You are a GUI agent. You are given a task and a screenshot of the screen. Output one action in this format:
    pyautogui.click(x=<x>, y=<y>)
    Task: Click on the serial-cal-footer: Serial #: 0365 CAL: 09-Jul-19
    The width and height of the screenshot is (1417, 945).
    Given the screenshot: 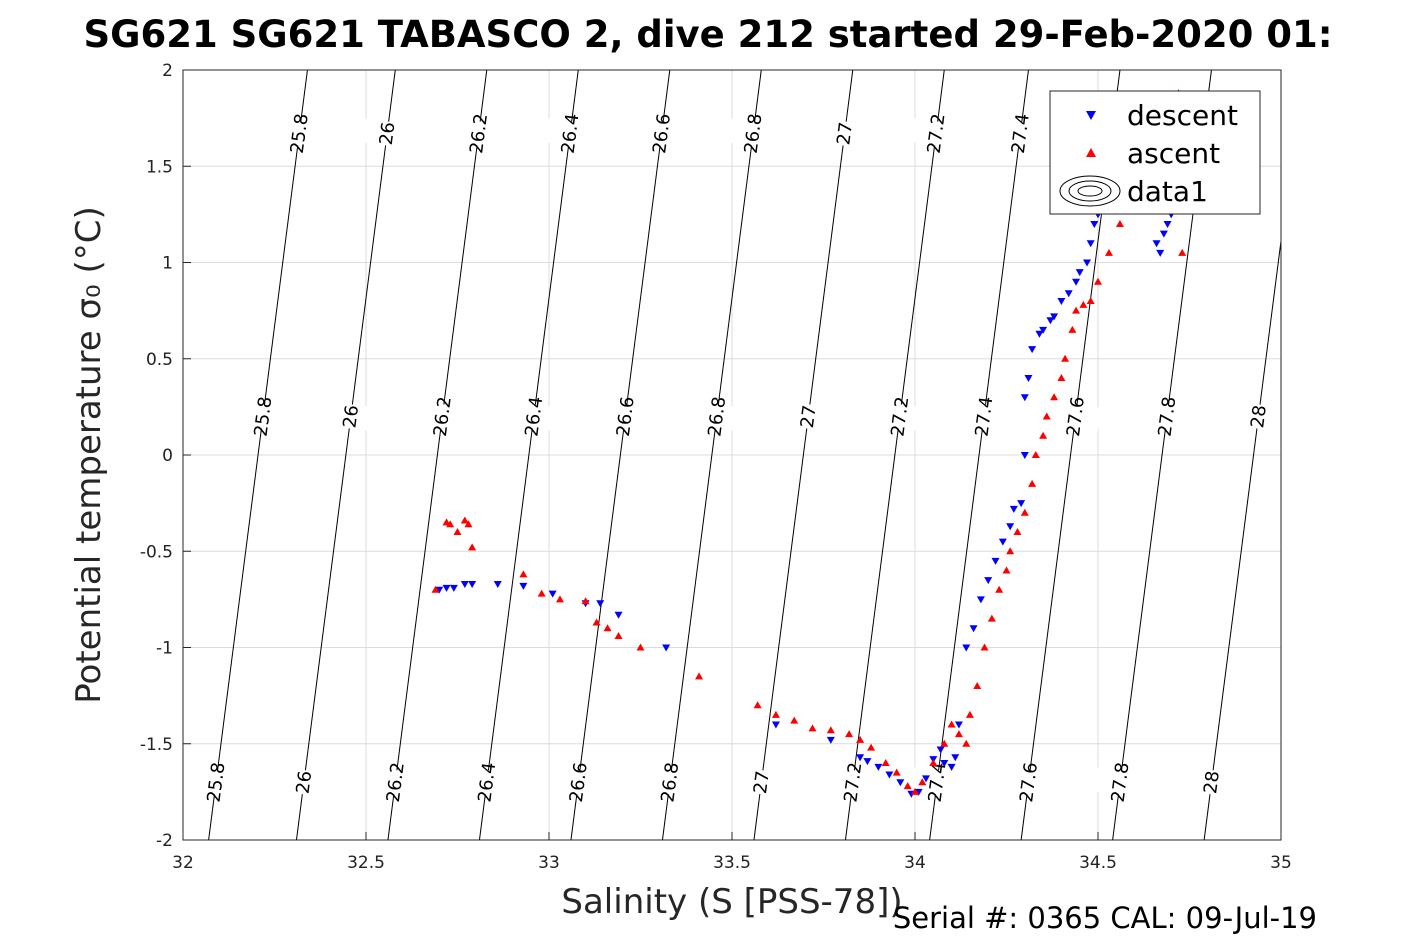 What is the action you would take?
    pyautogui.click(x=1105, y=918)
    